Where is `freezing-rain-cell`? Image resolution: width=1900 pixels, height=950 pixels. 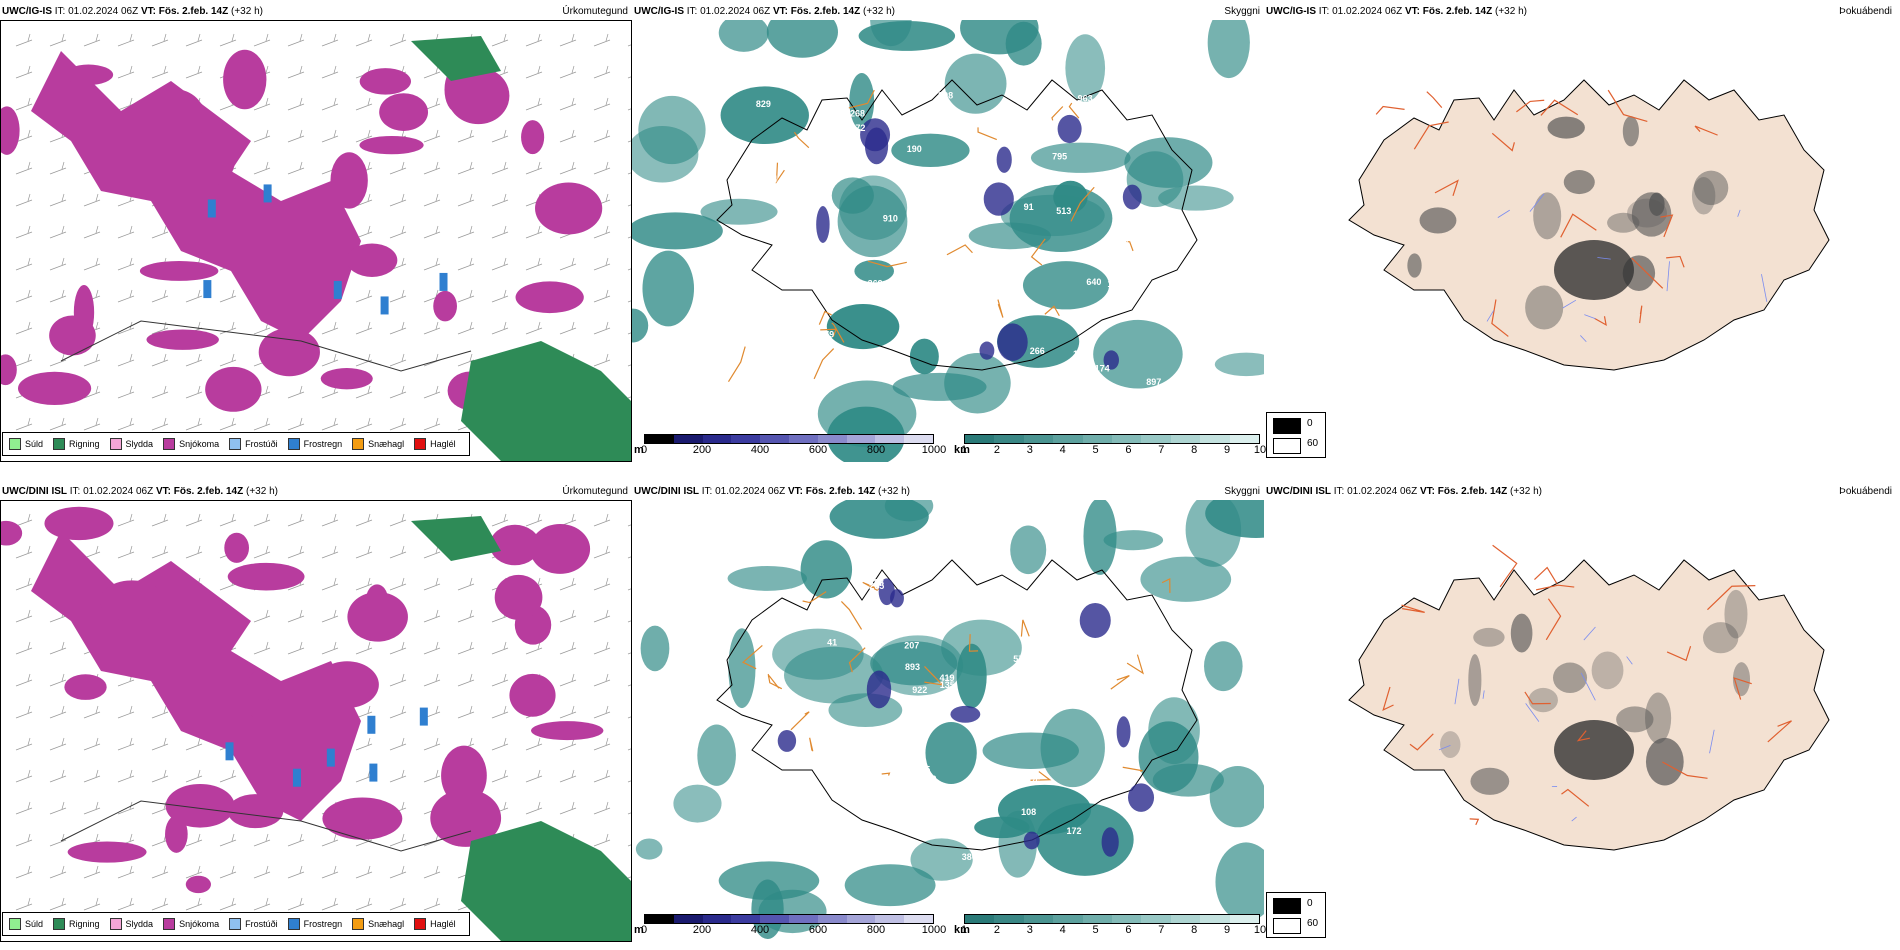 freezing-rain-cell is located at coordinates (443, 281).